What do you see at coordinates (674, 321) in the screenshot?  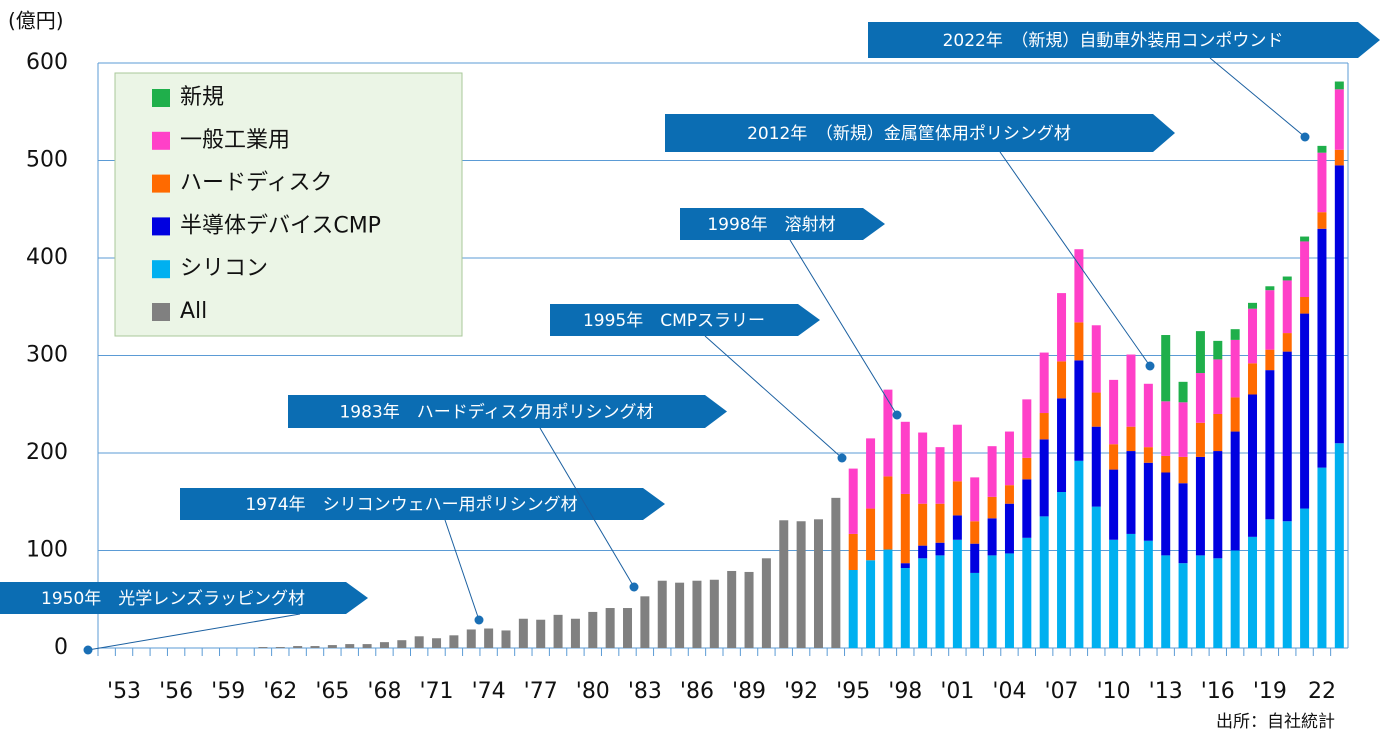 I see `callout-text: 1995年 CMPスラリー` at bounding box center [674, 321].